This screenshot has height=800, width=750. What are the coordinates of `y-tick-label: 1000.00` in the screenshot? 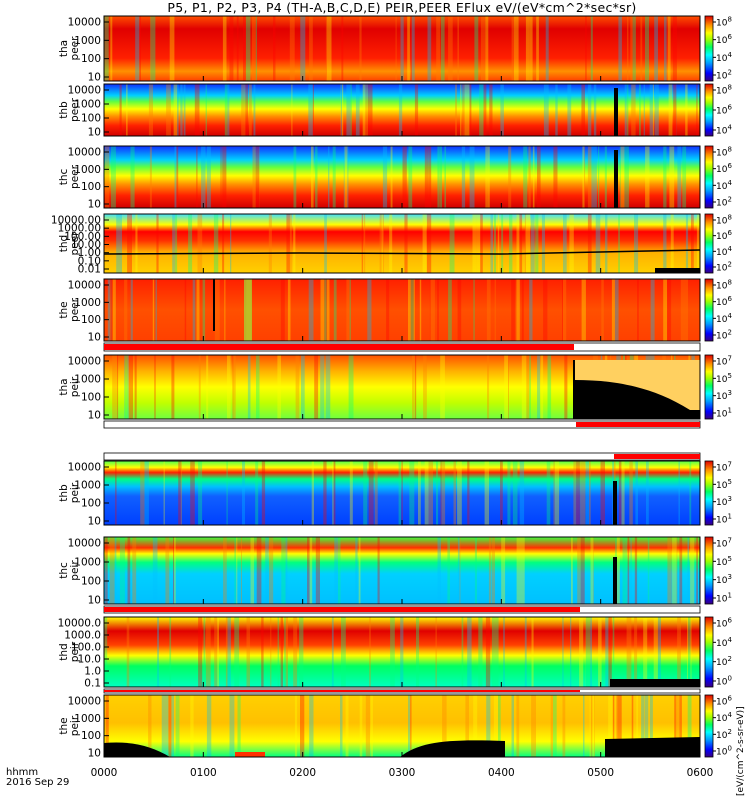 It's located at (79, 229).